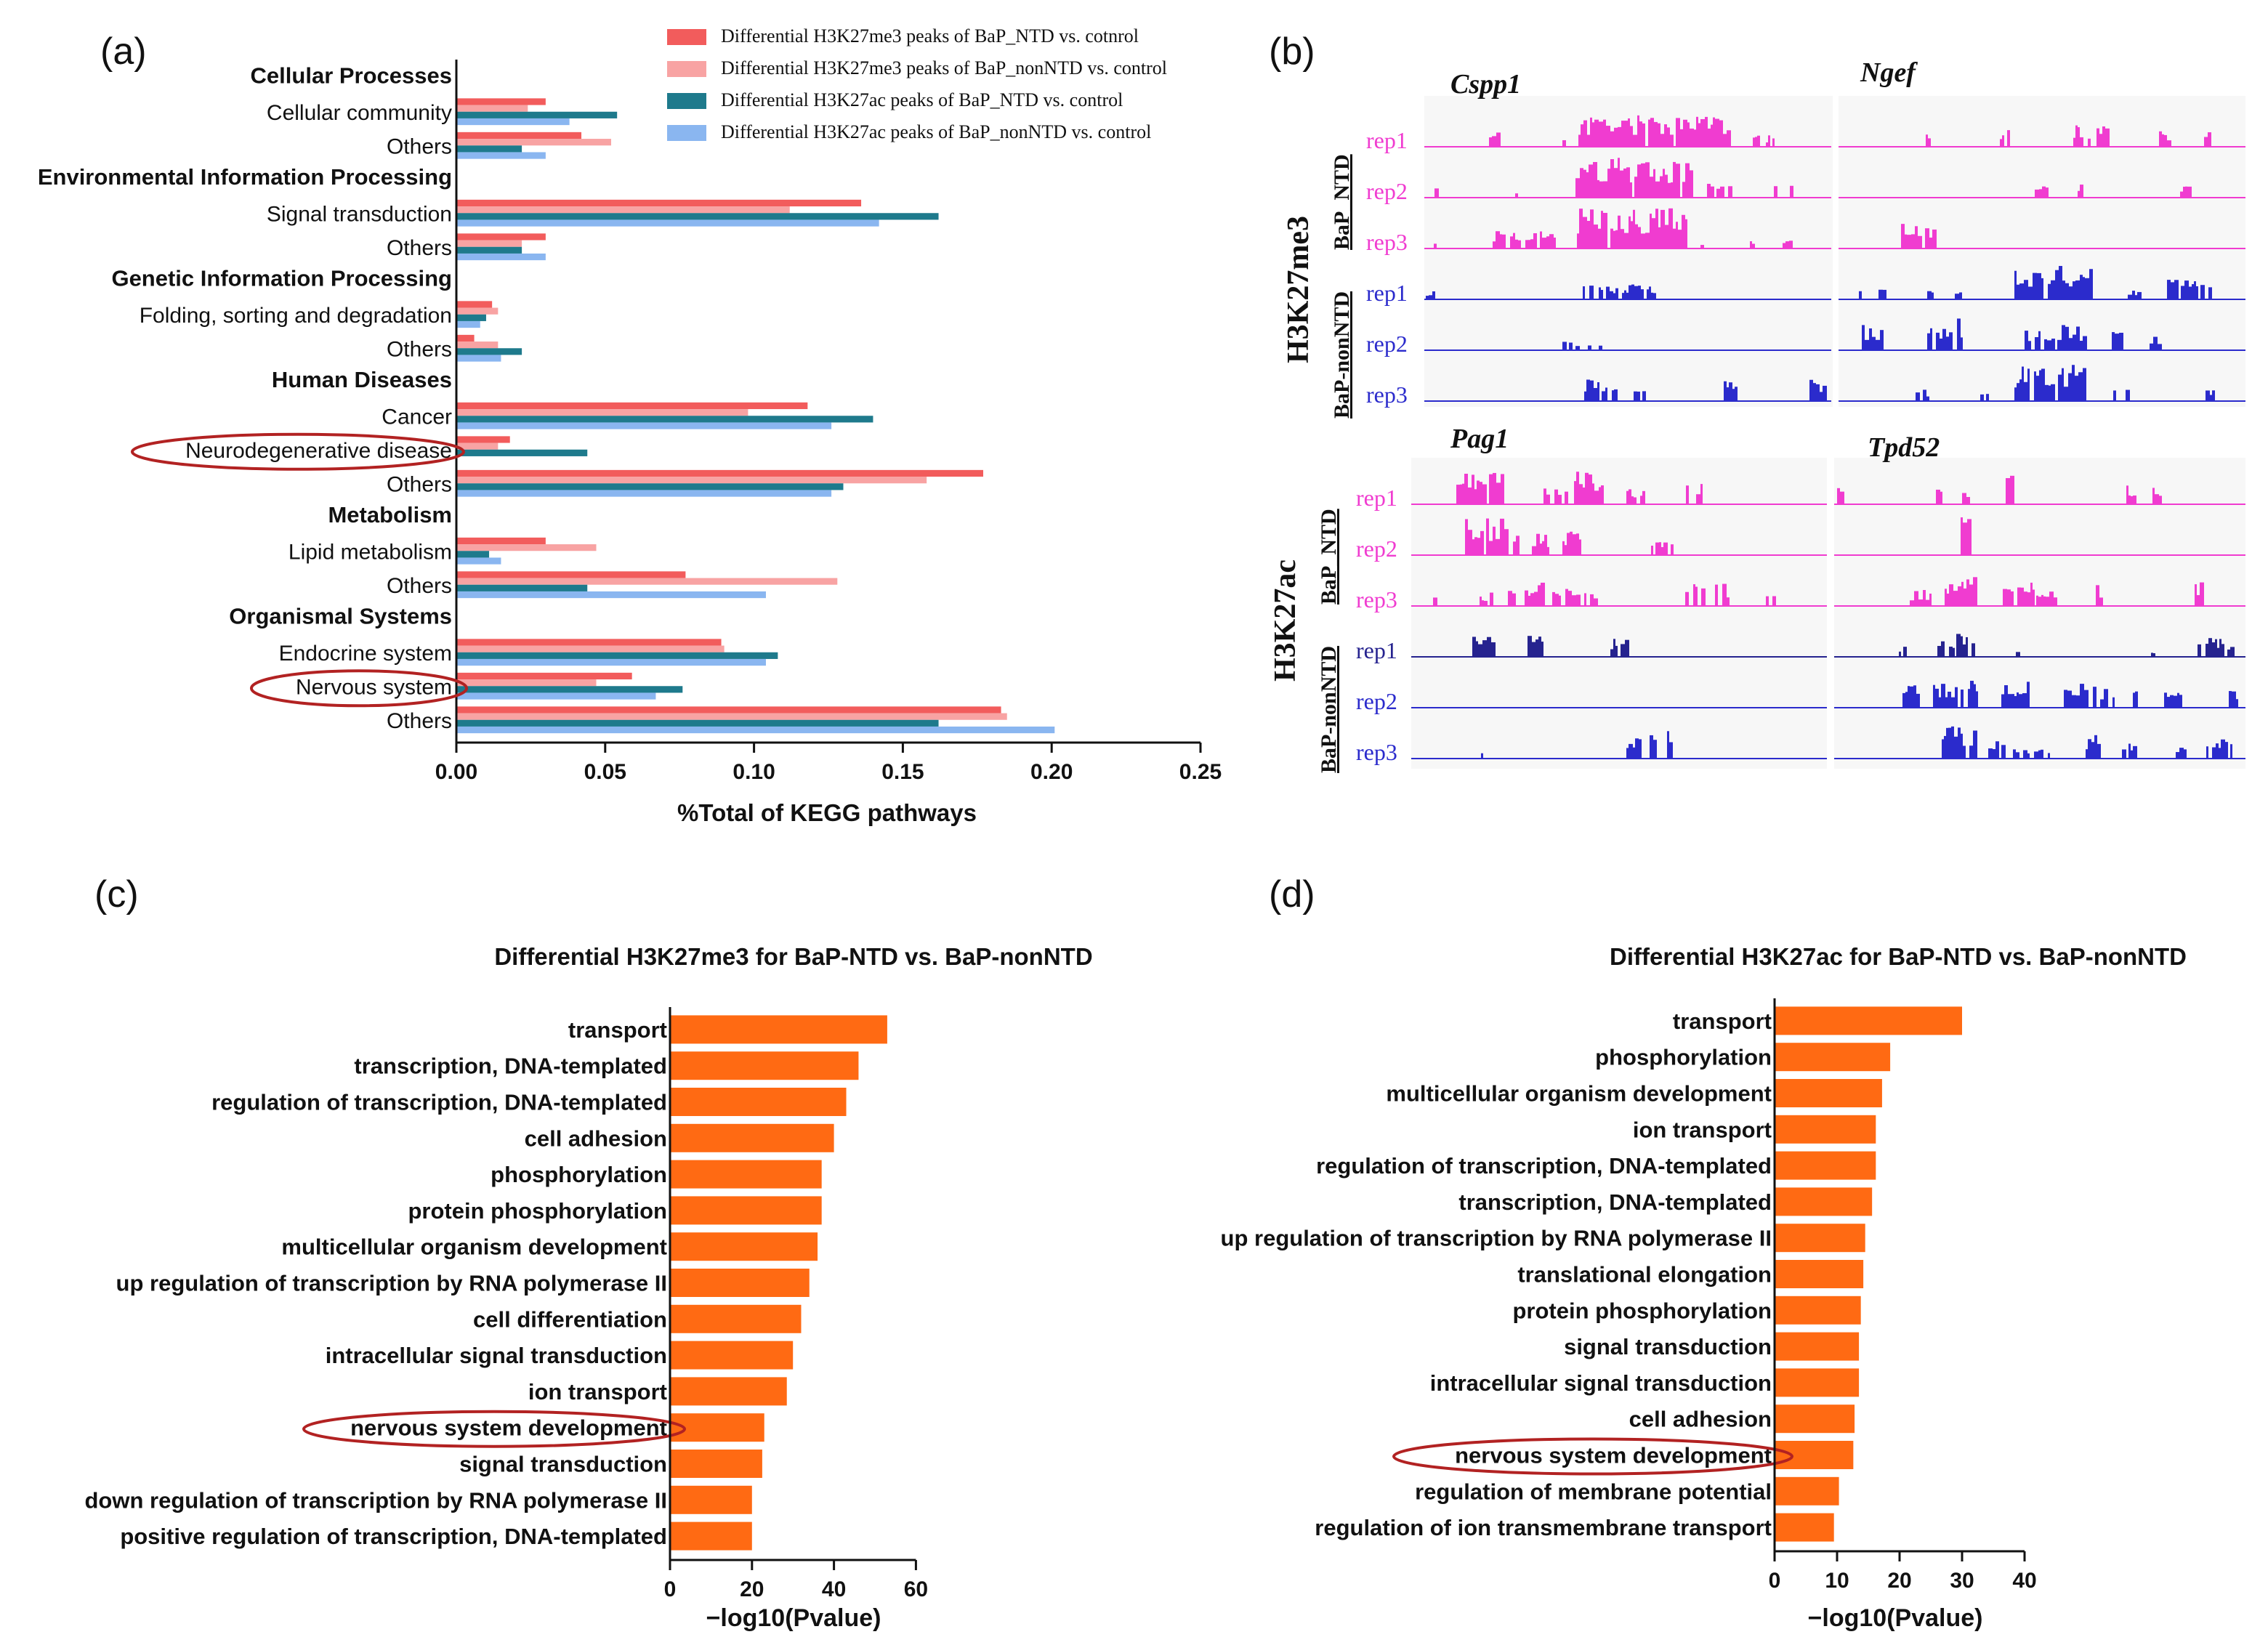 The width and height of the screenshot is (2268, 1645). Describe the element at coordinates (916, 1589) in the screenshot. I see `x-tick-label: 60` at that location.